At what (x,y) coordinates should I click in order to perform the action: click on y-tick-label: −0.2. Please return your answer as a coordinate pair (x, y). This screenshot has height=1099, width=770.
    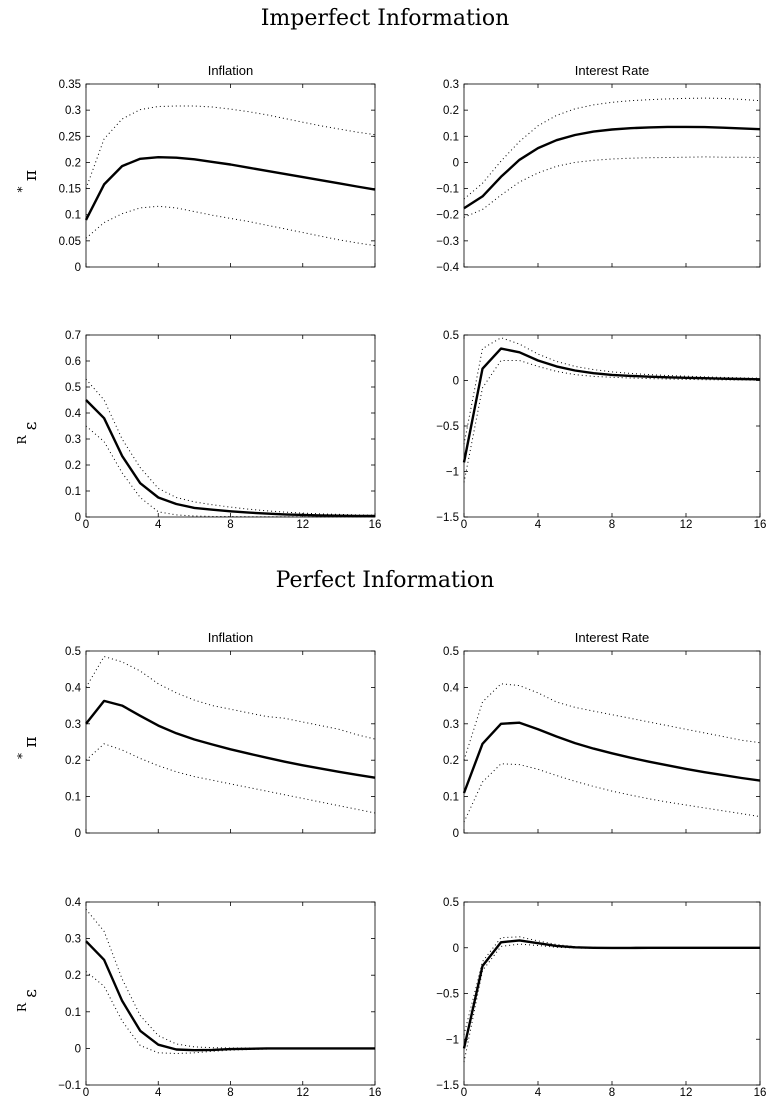
    Looking at the image, I should click on (447, 216).